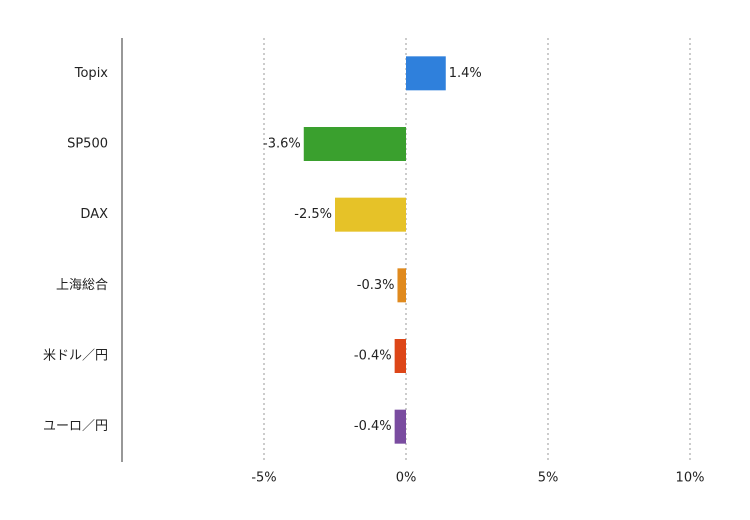 The width and height of the screenshot is (750, 520). I want to click on x-tick-label: -5%, so click(263, 478).